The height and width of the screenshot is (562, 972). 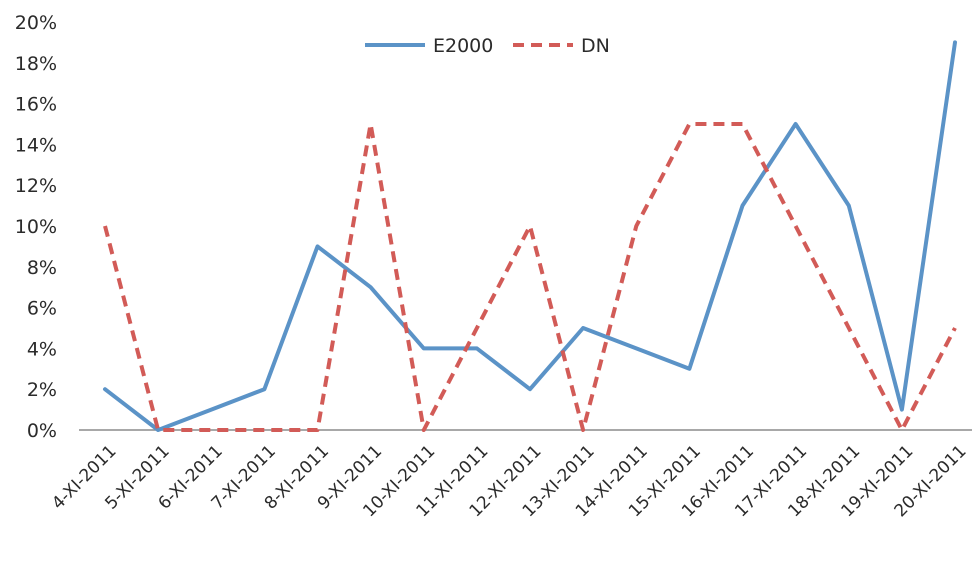 What do you see at coordinates (42, 309) in the screenshot?
I see `y-tick-label: 6%` at bounding box center [42, 309].